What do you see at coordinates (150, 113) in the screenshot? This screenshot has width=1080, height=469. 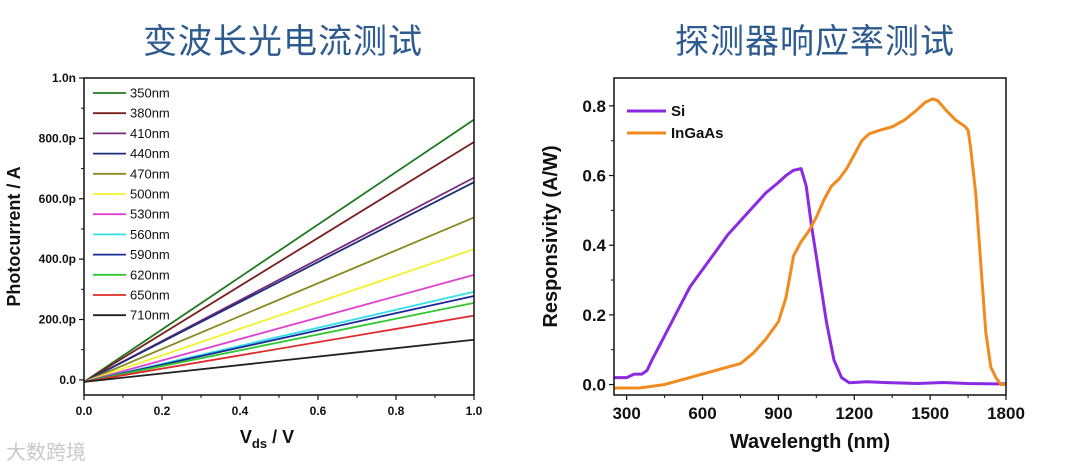 I see `legend-label-380nm: 380nm` at bounding box center [150, 113].